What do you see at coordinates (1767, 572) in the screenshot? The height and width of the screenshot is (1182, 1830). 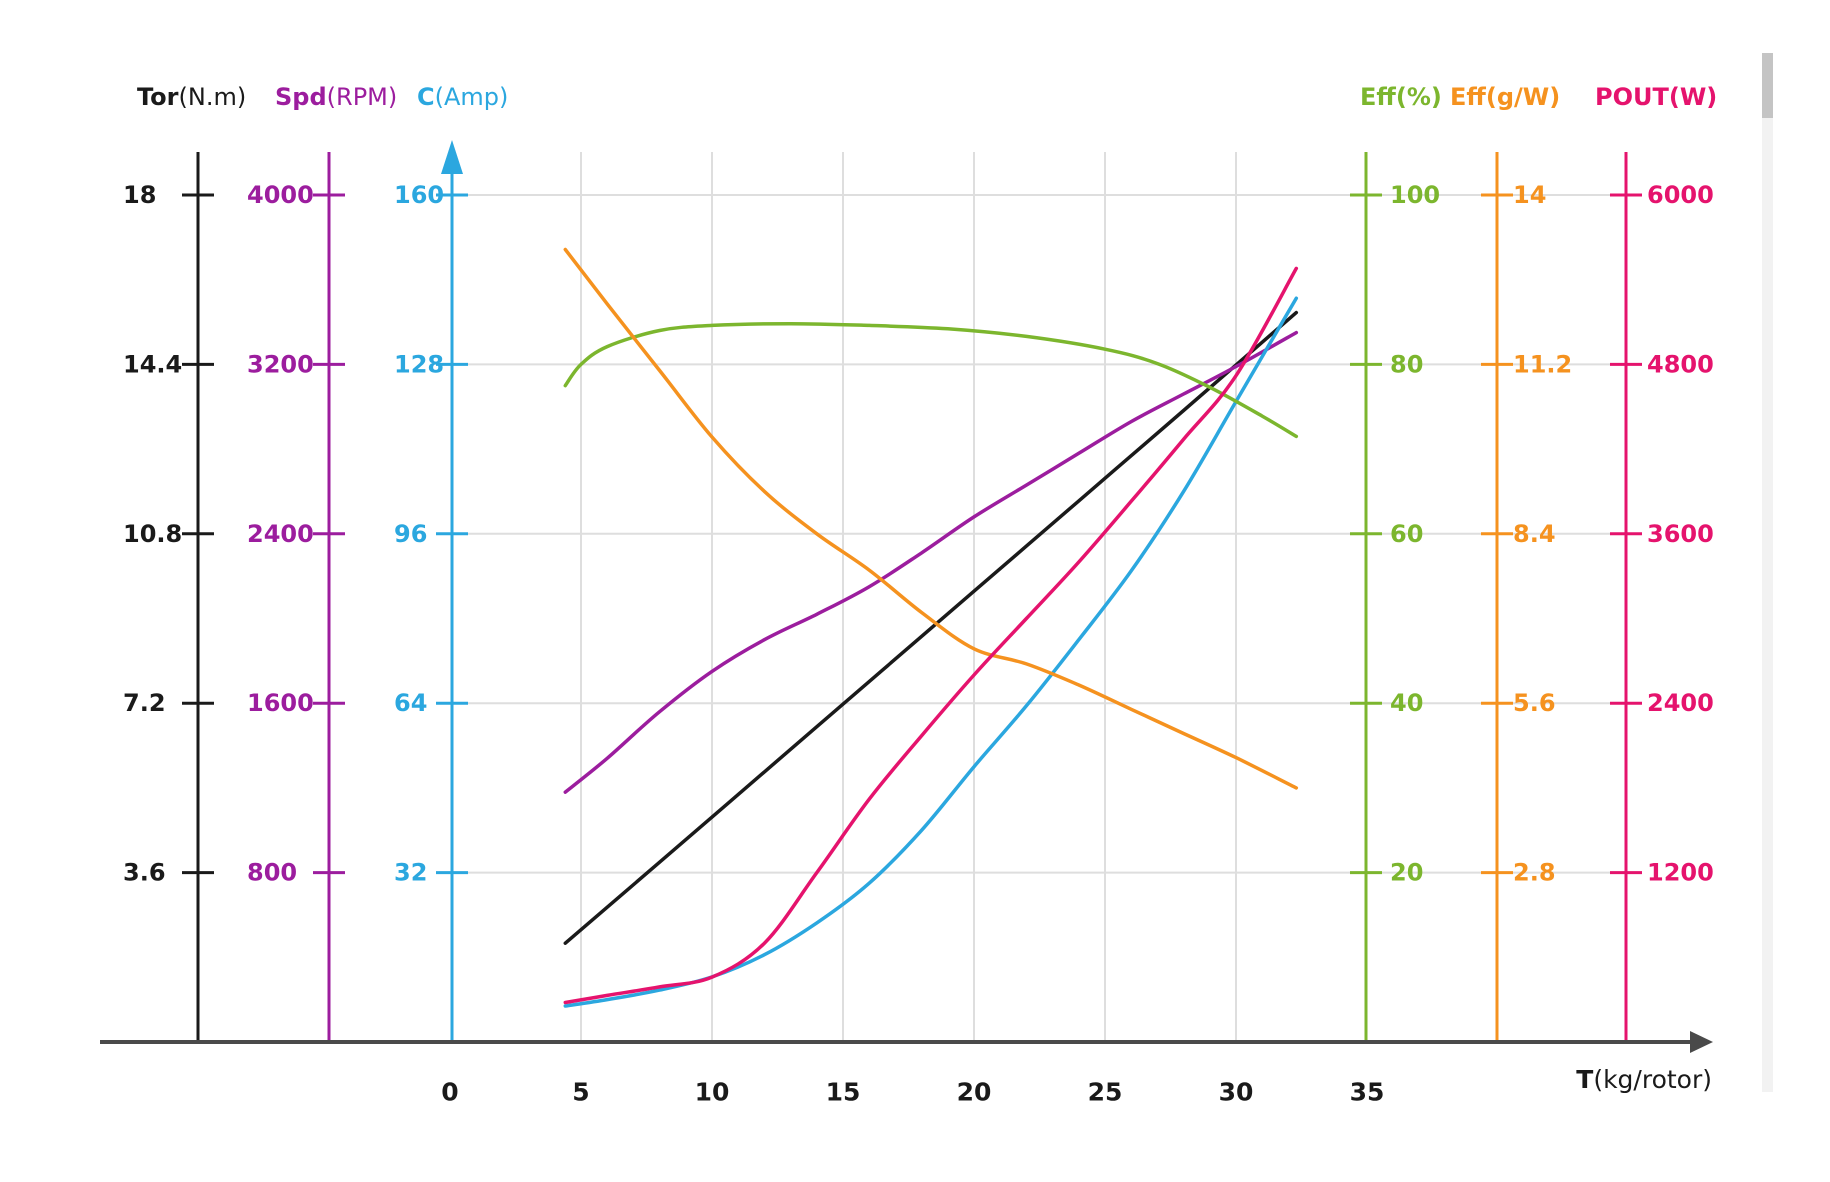 I see `scrollbar-track` at bounding box center [1767, 572].